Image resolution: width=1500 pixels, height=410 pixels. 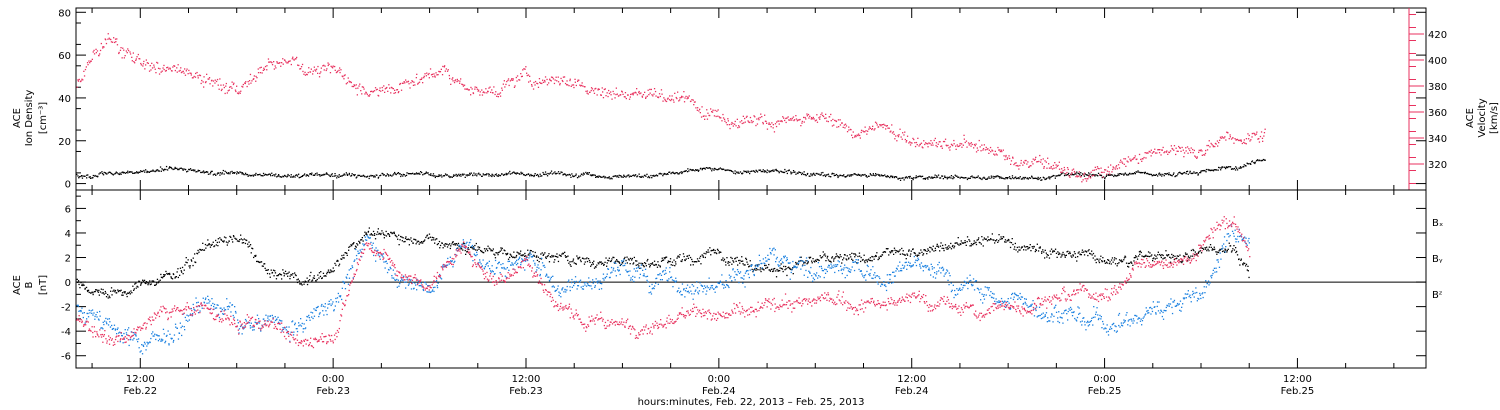 I want to click on bottom-tick-label: 6, so click(x=68, y=209).